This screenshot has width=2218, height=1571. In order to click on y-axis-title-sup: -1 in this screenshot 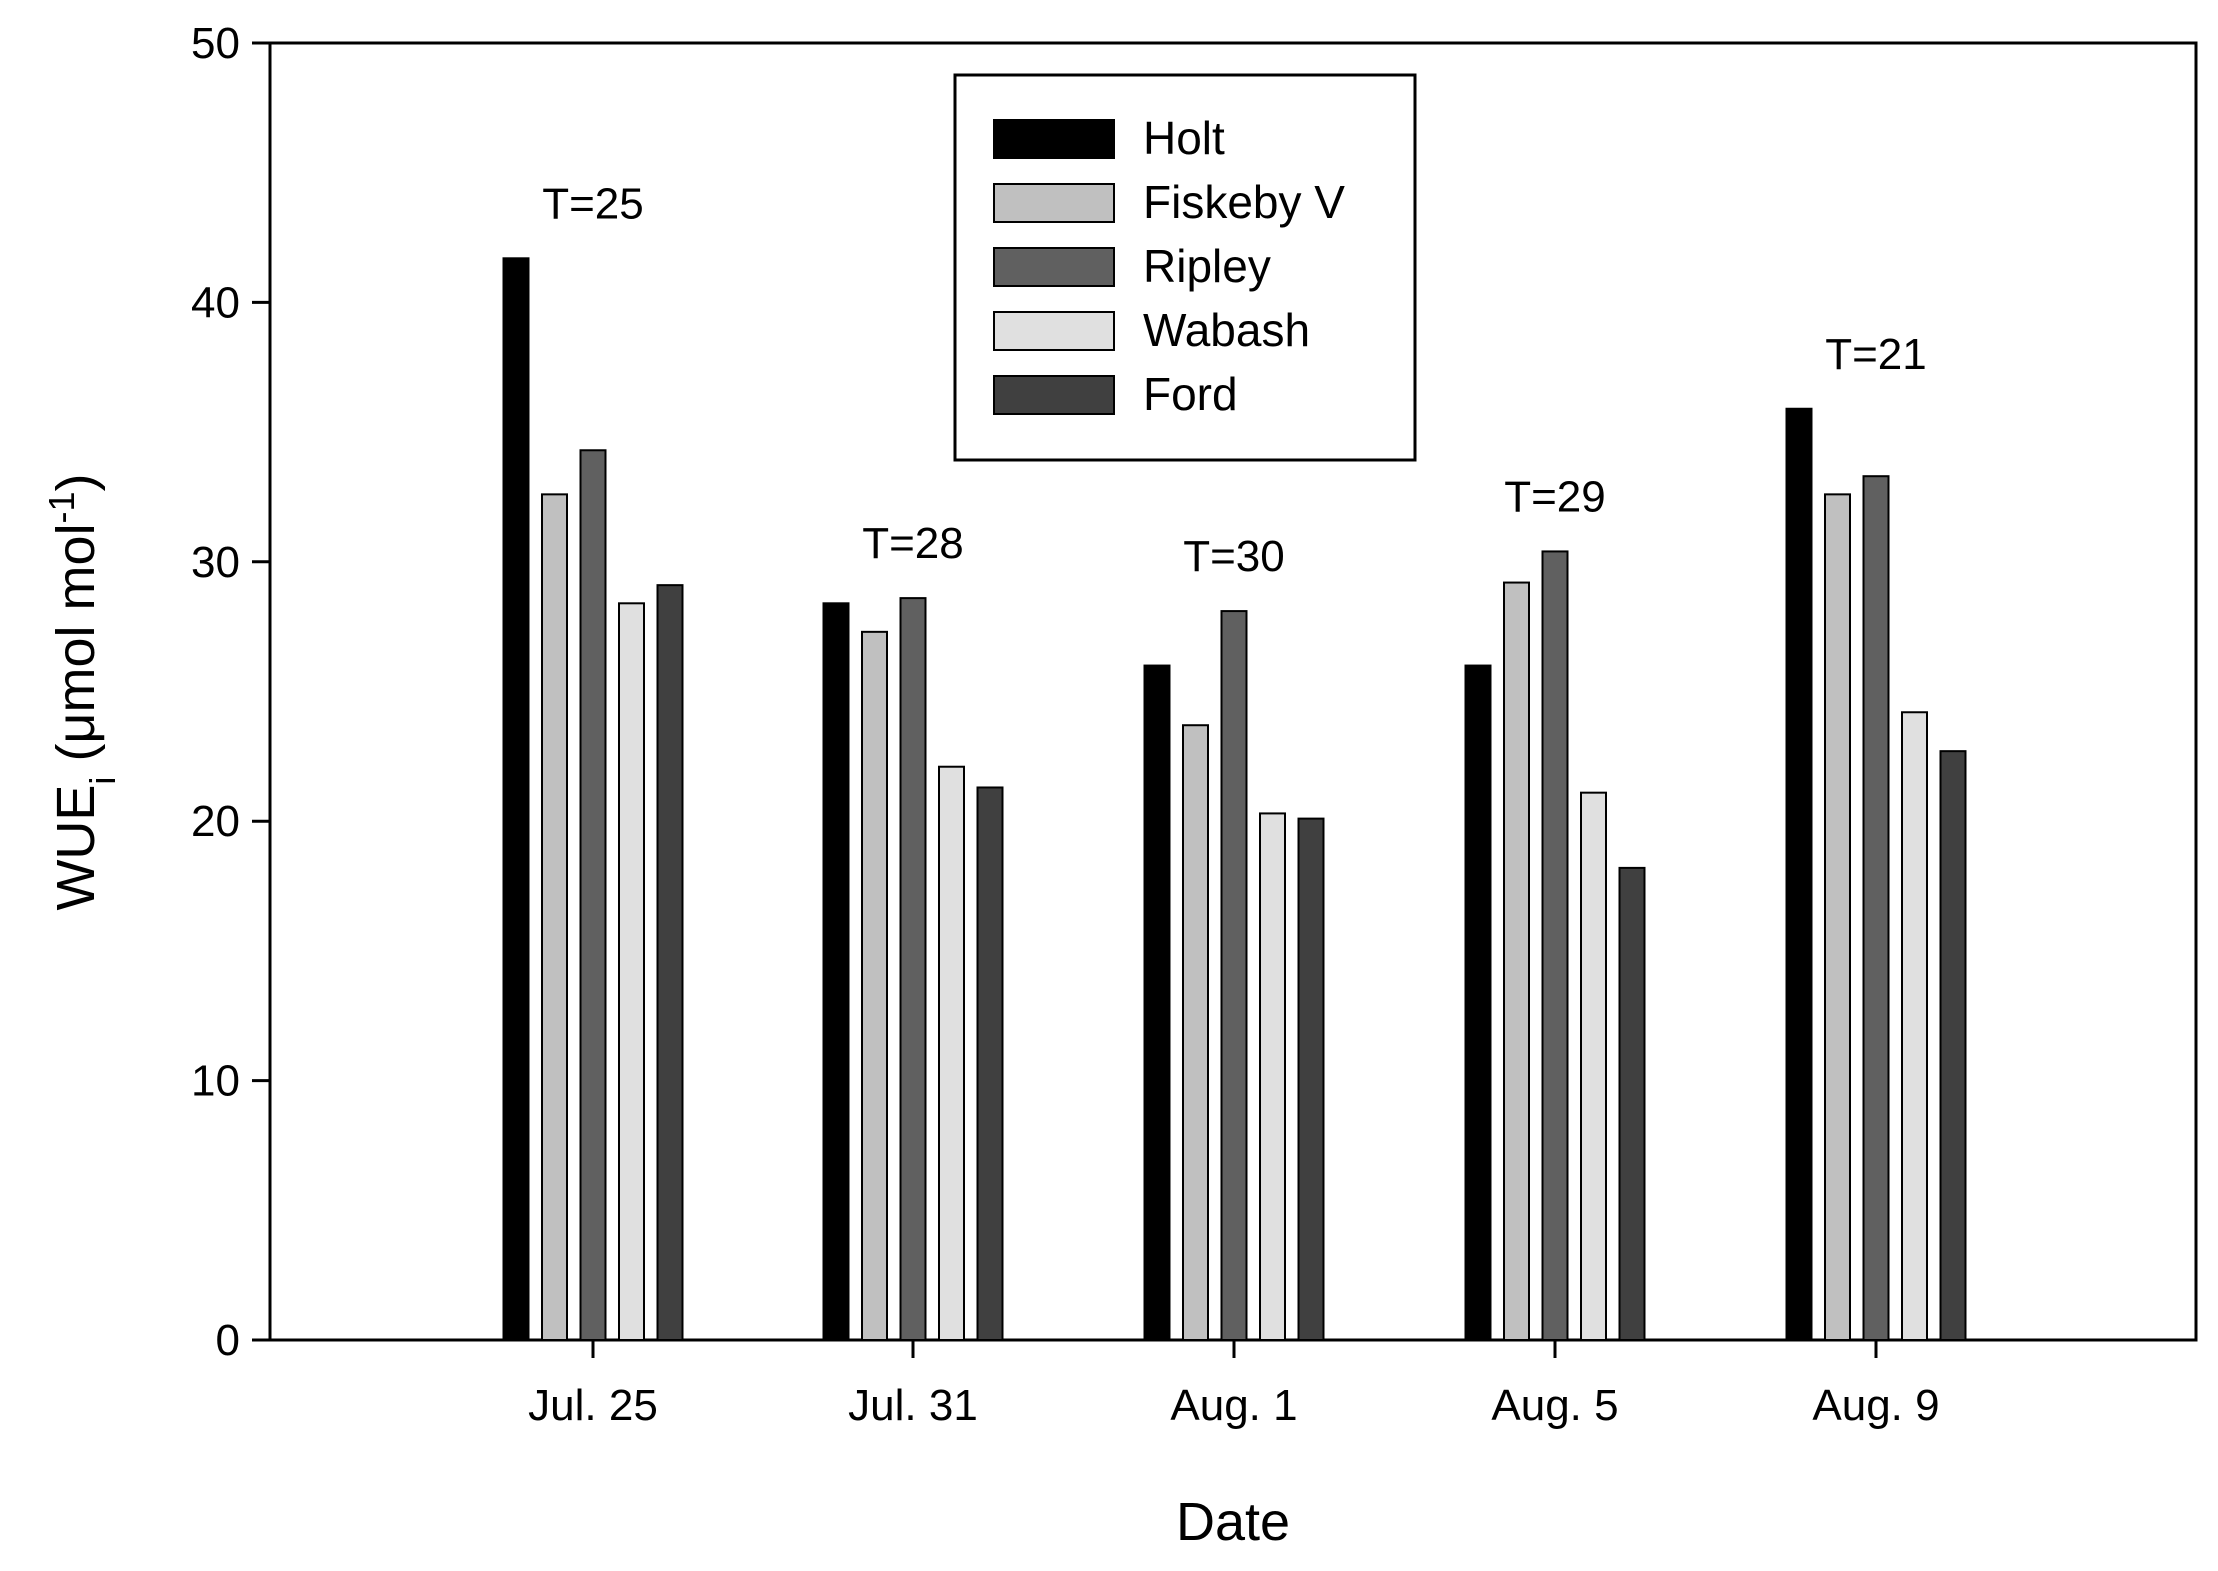, I will do `click(61, 507)`.